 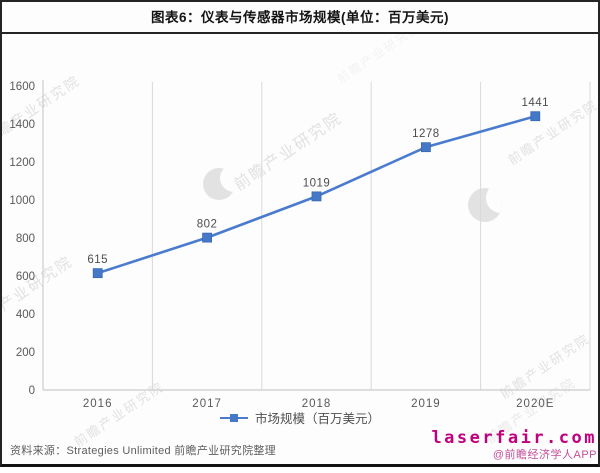 I want to click on x-tick-label: 2016, so click(x=98, y=404).